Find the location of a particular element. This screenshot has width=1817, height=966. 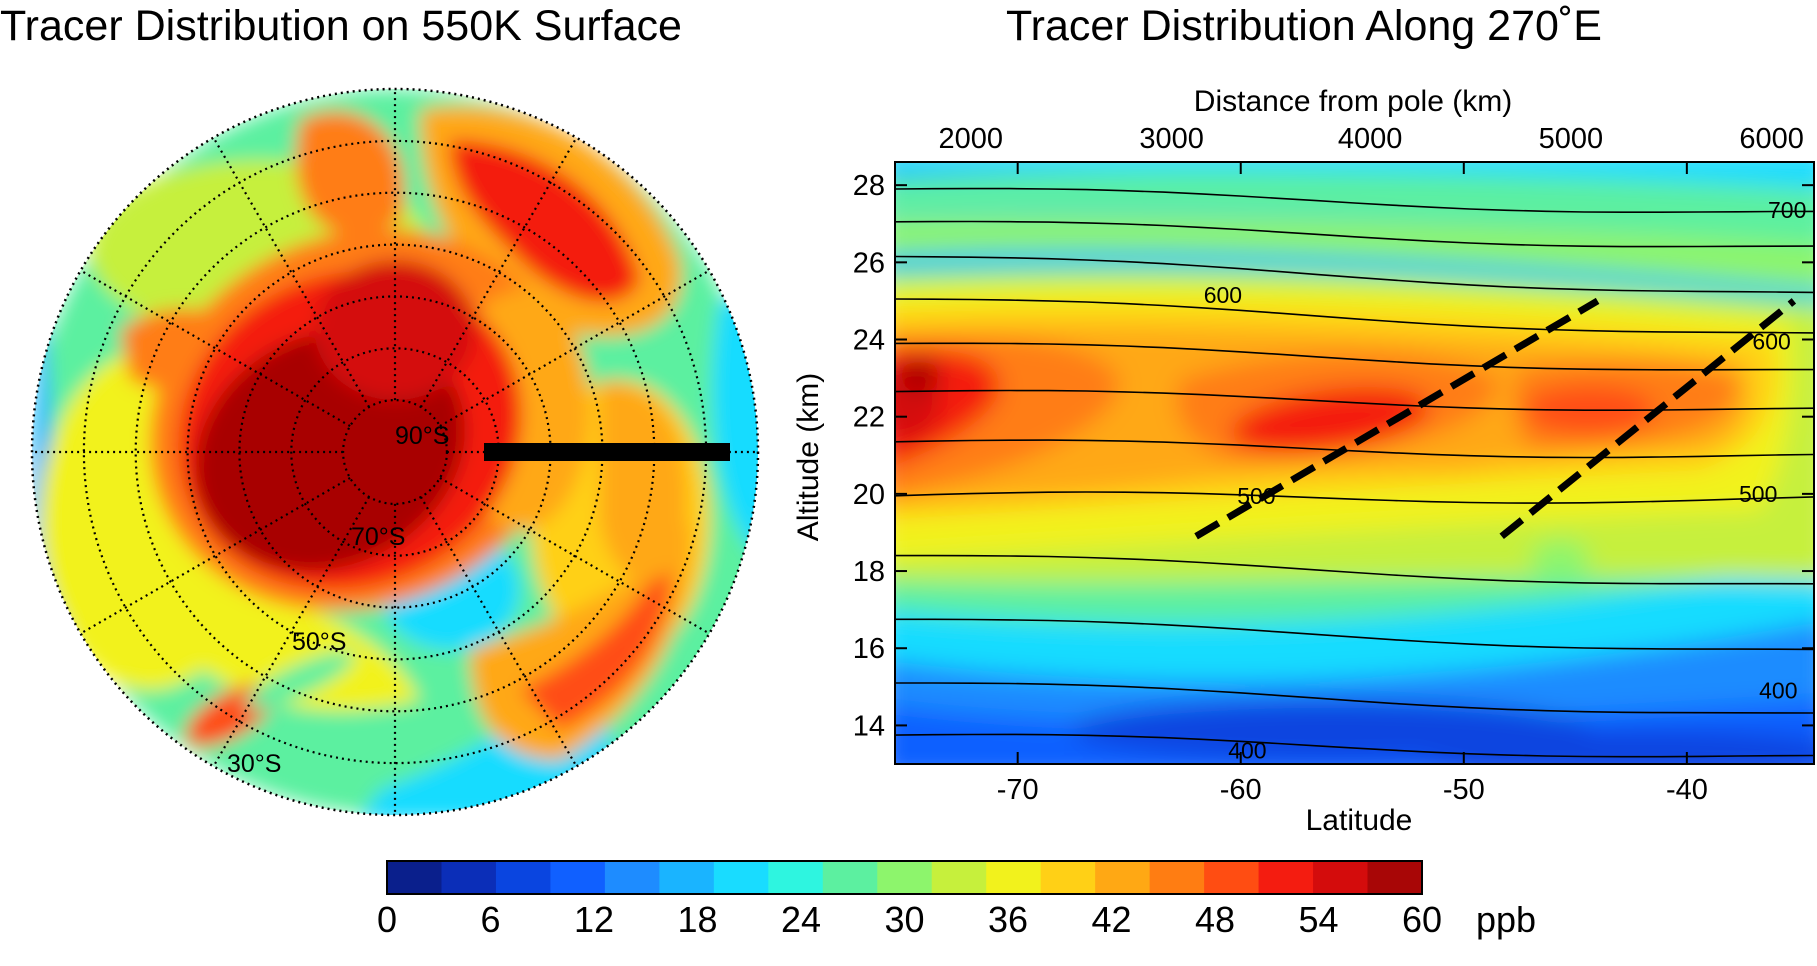

transect-marker-bar is located at coordinates (607, 452).